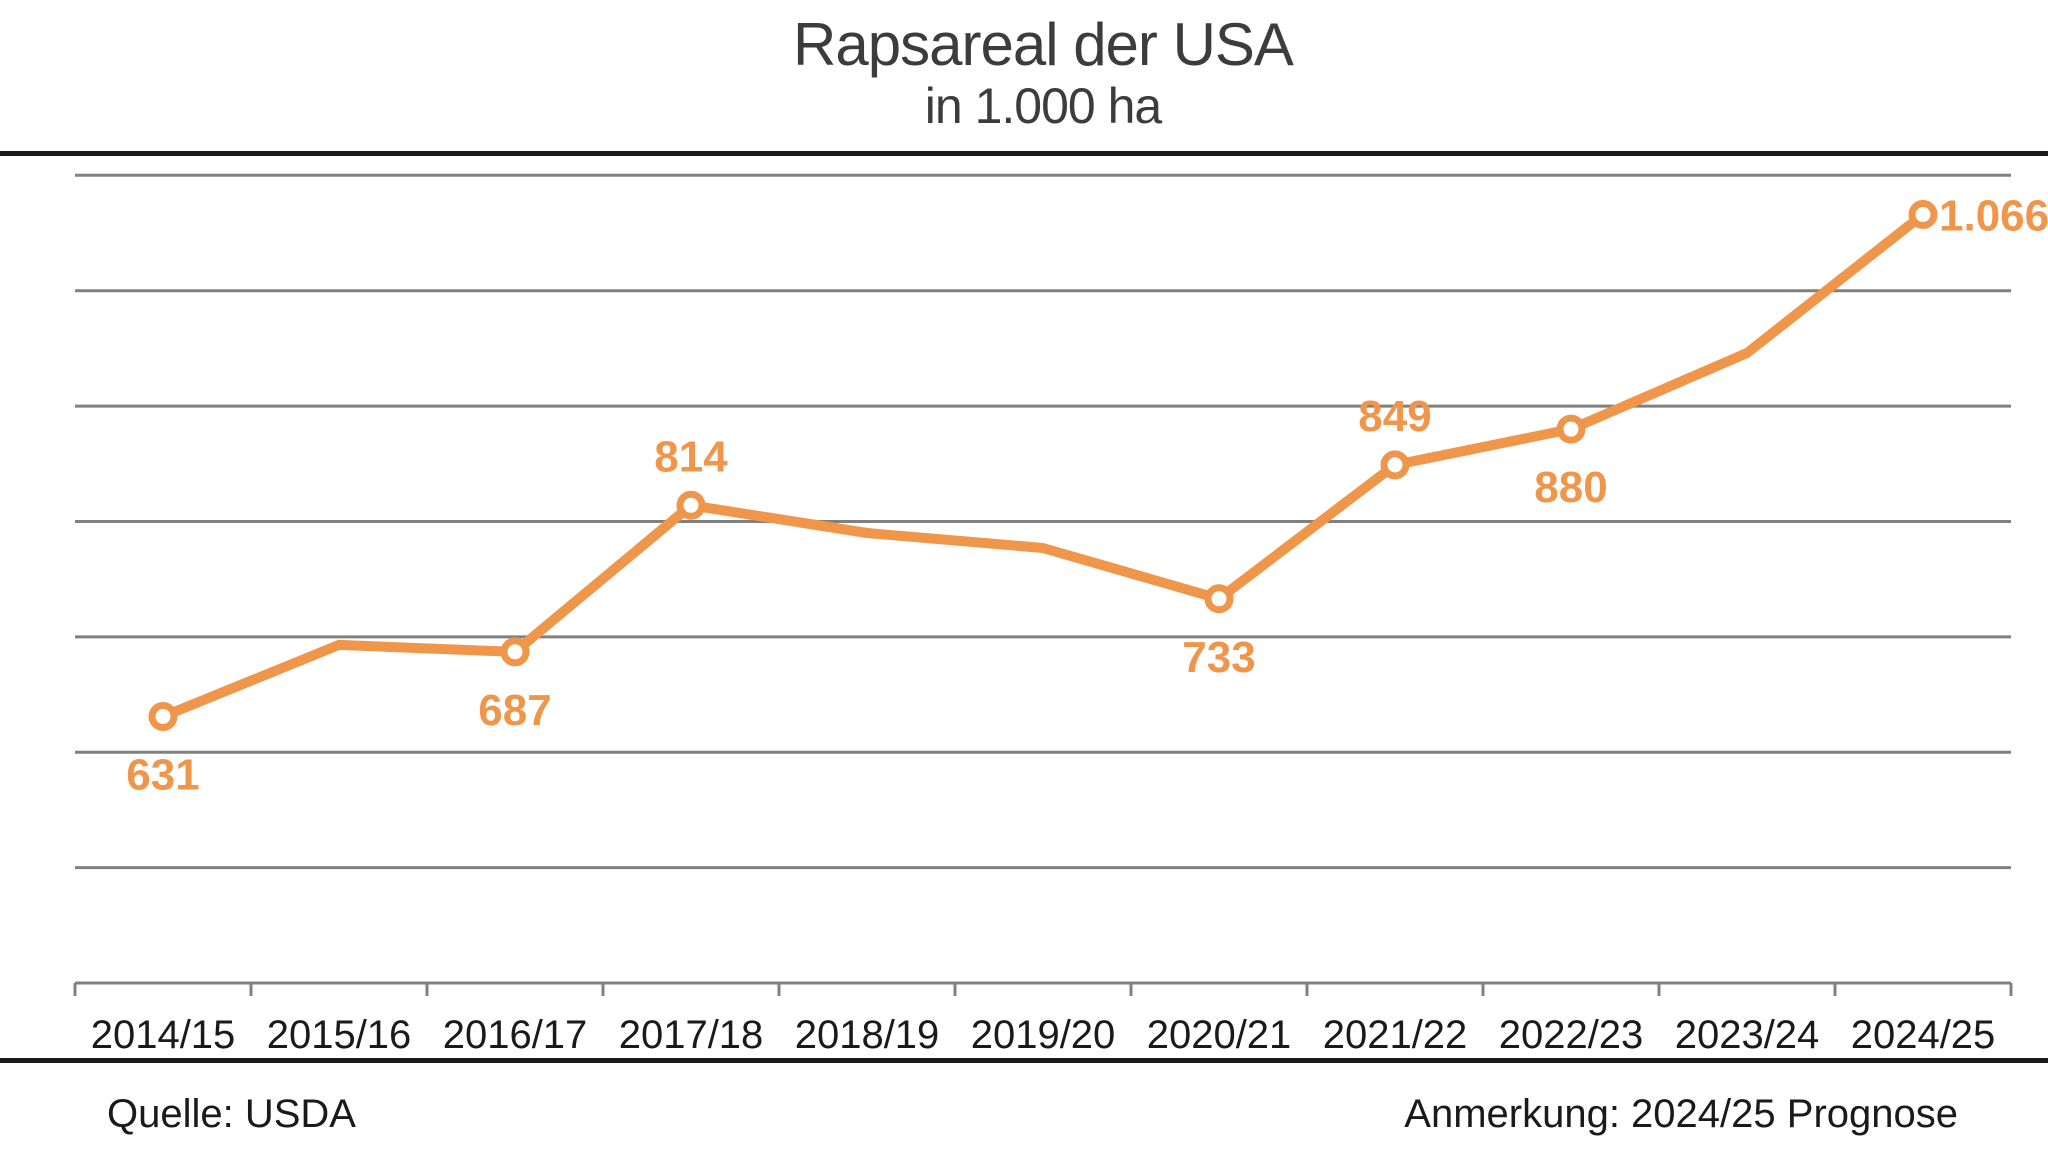  Describe the element at coordinates (1024, 153) in the screenshot. I see `top-separator-line` at that location.